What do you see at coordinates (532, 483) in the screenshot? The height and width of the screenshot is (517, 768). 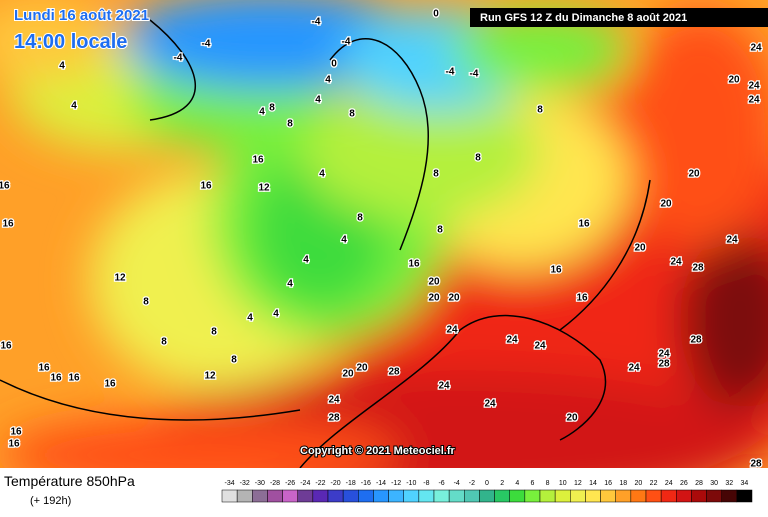 I see `colorbar-label: 6` at bounding box center [532, 483].